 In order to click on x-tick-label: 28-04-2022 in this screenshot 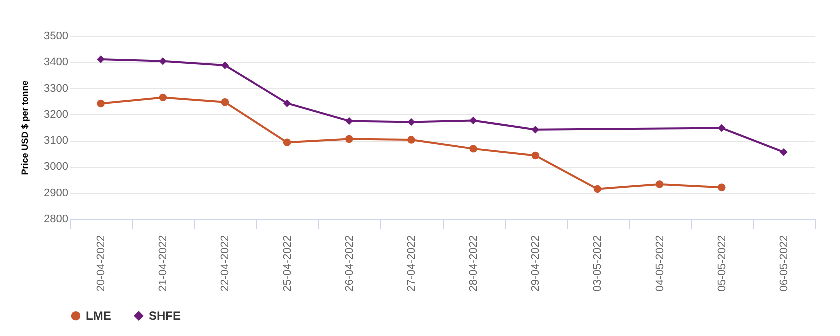, I will do `click(474, 264)`.